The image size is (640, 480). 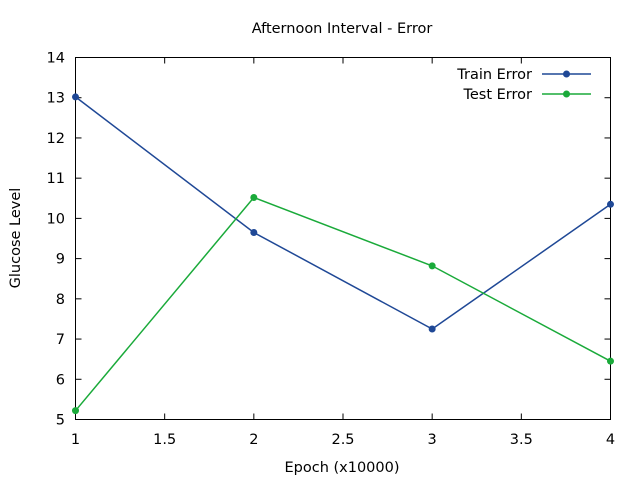 I want to click on x-tick-labels: 1 1.5 2 2.5 3 3.5 4, so click(x=343, y=440).